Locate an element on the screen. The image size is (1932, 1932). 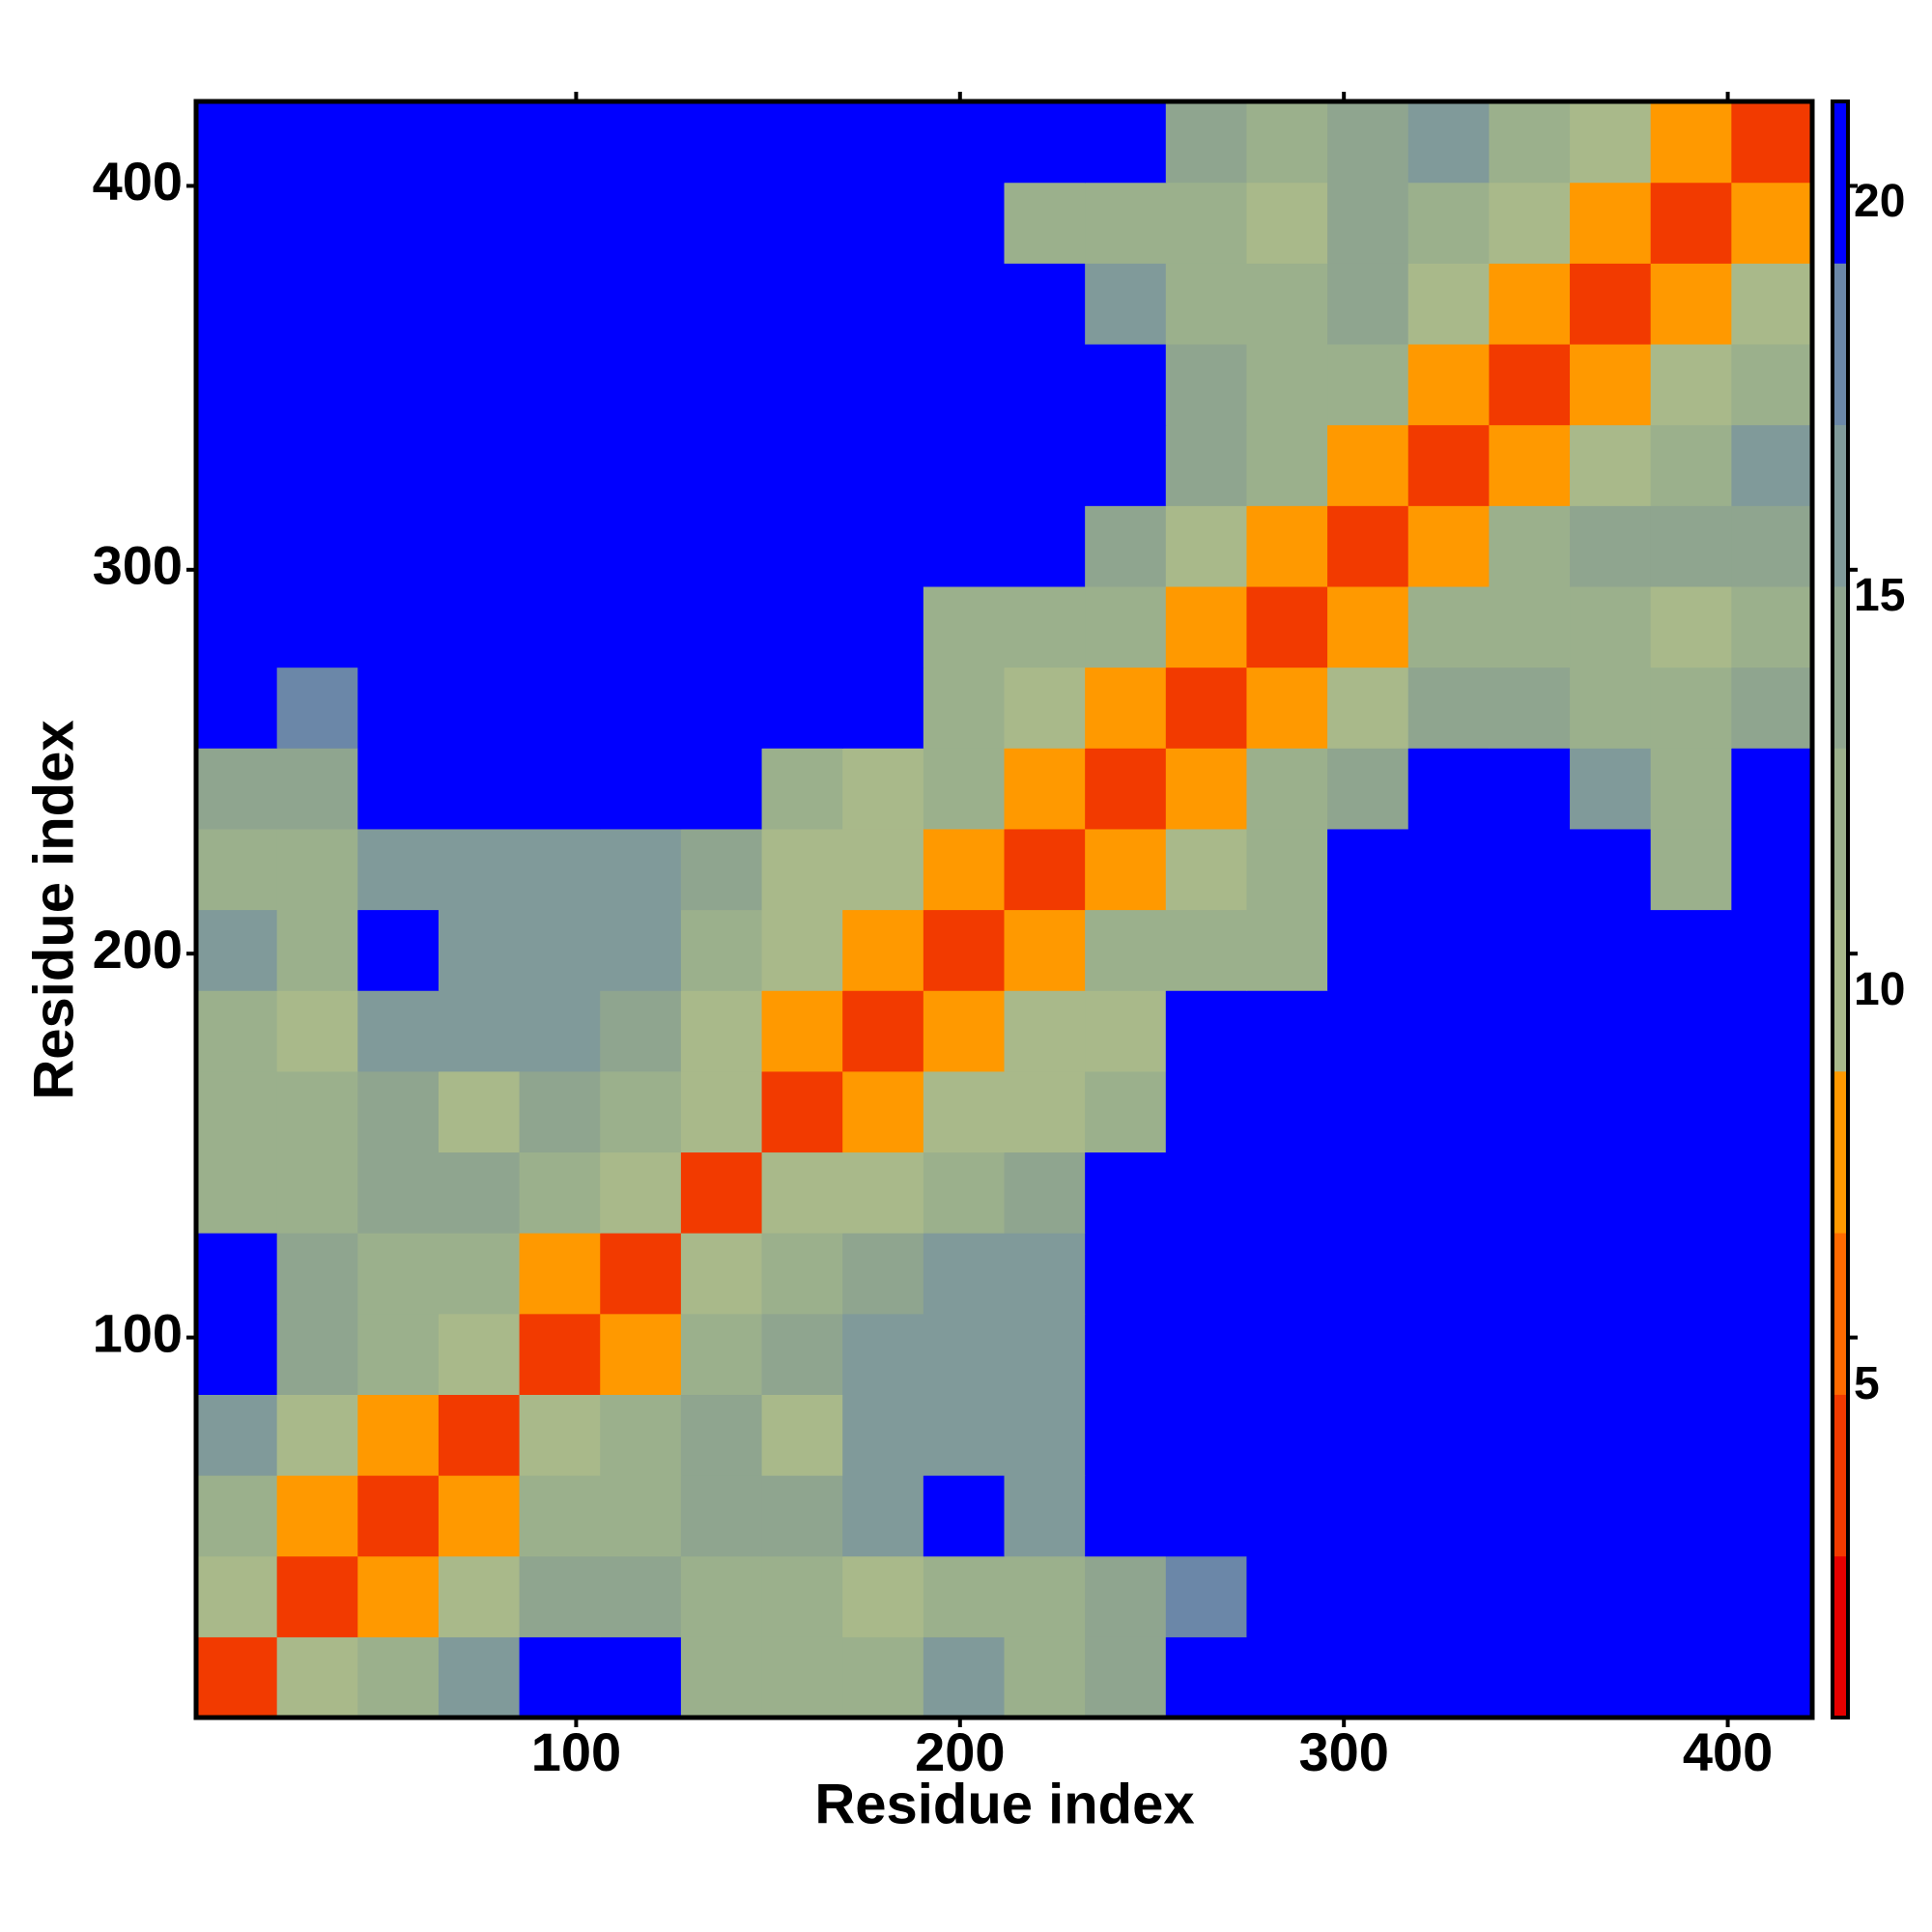
x-axis-label: Residue index is located at coordinates (1004, 1804).